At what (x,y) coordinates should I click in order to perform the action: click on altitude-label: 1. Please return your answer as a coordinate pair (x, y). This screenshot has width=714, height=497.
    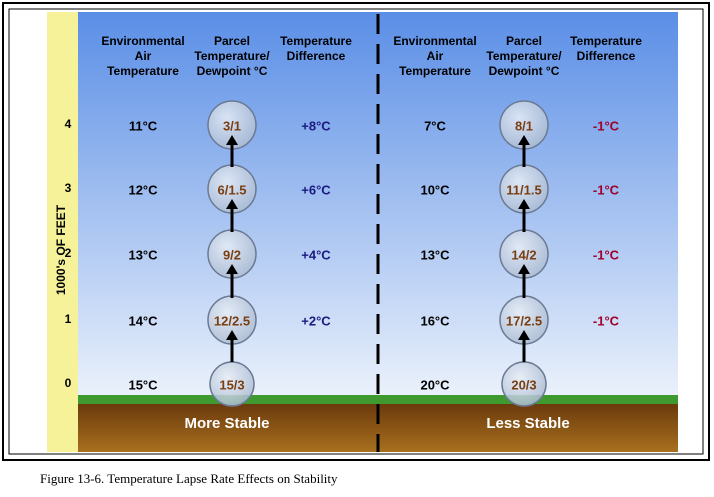
    Looking at the image, I should click on (68, 319).